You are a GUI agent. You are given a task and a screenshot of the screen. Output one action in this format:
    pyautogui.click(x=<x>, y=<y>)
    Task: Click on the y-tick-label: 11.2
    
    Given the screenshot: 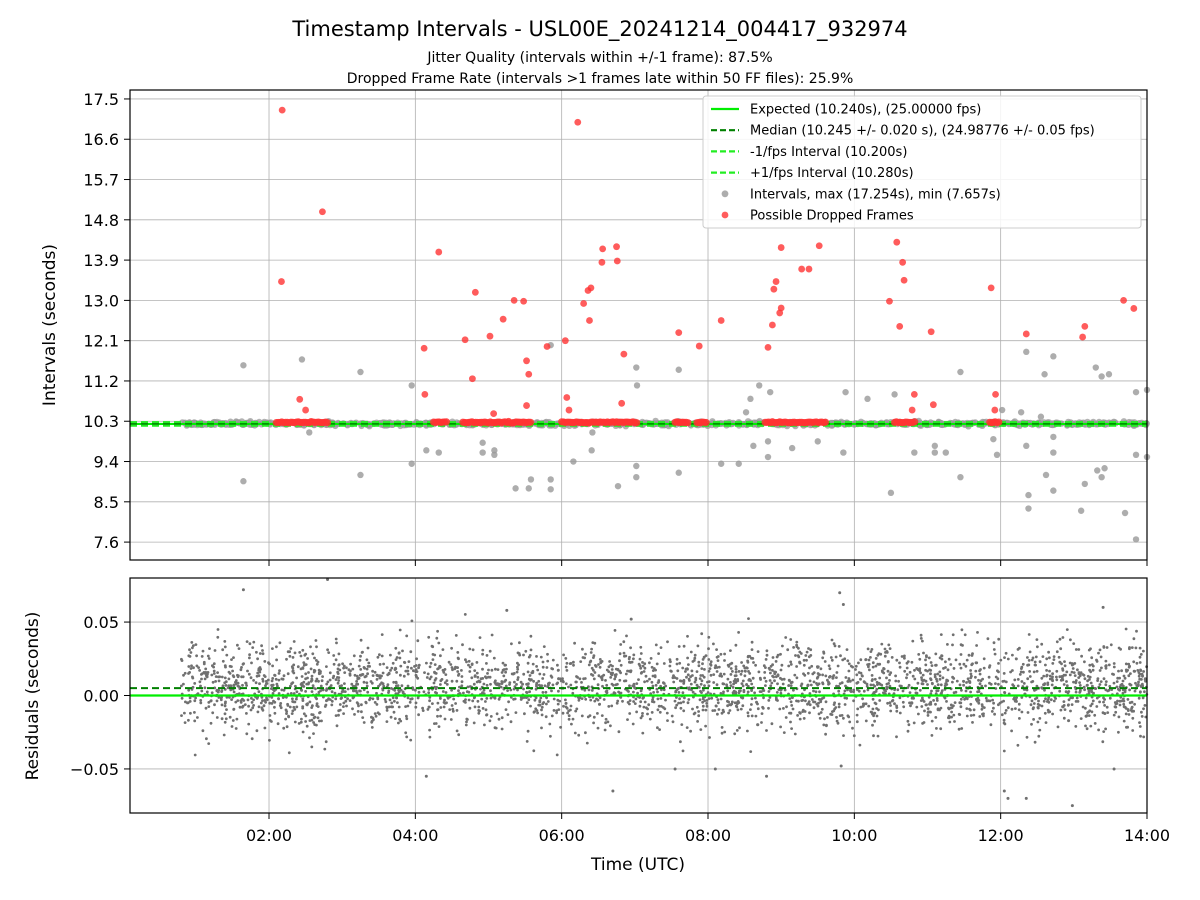 What is the action you would take?
    pyautogui.click(x=101, y=381)
    